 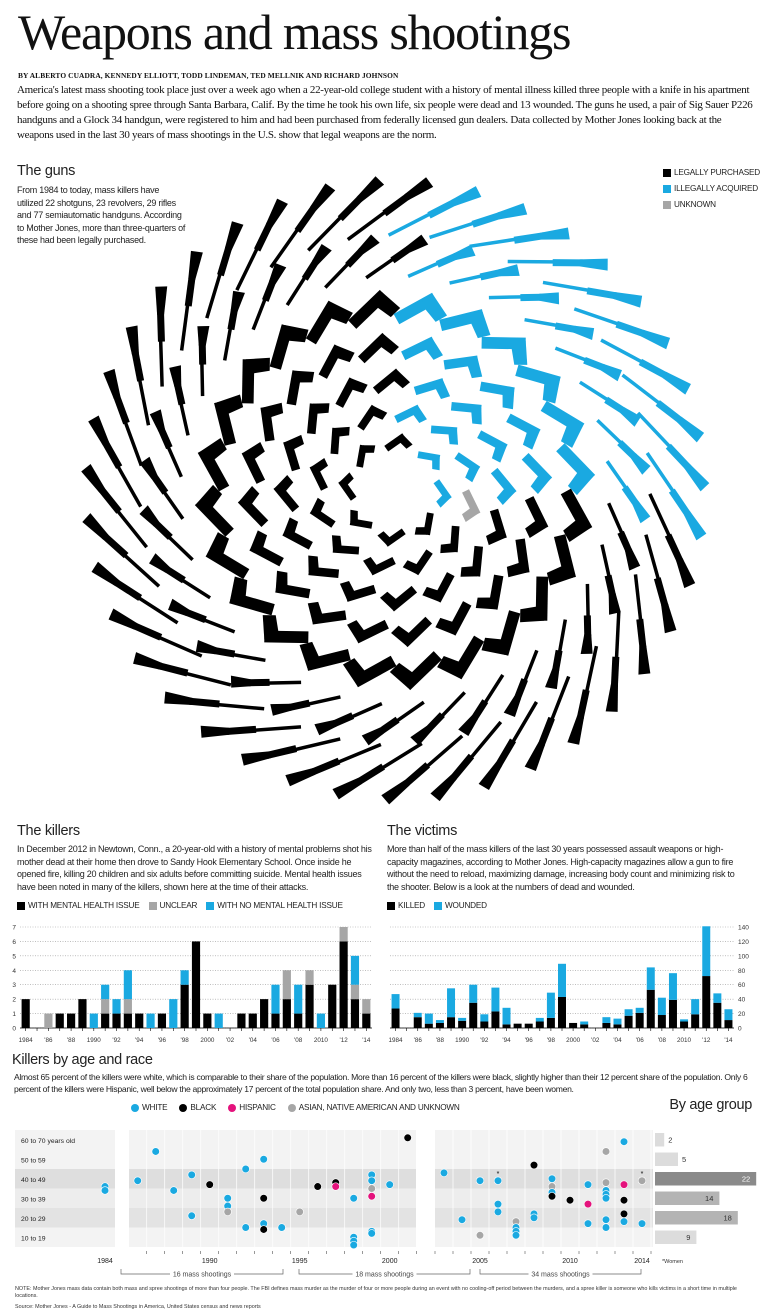 I want to click on point-black, so click(x=570, y=1200).